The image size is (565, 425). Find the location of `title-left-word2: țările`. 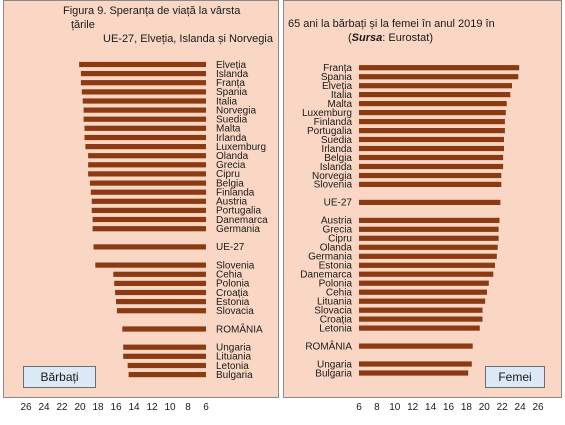

title-left-word2: țările is located at coordinates (83, 25).